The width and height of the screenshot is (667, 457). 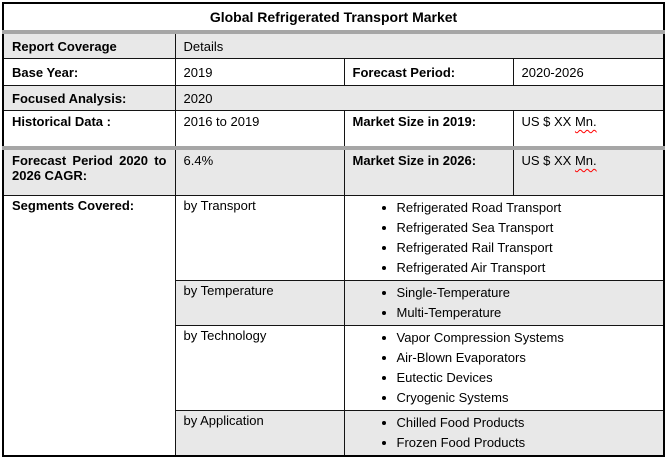 What do you see at coordinates (526, 228) in the screenshot?
I see `segment-item: Refrigerated Sea Transport` at bounding box center [526, 228].